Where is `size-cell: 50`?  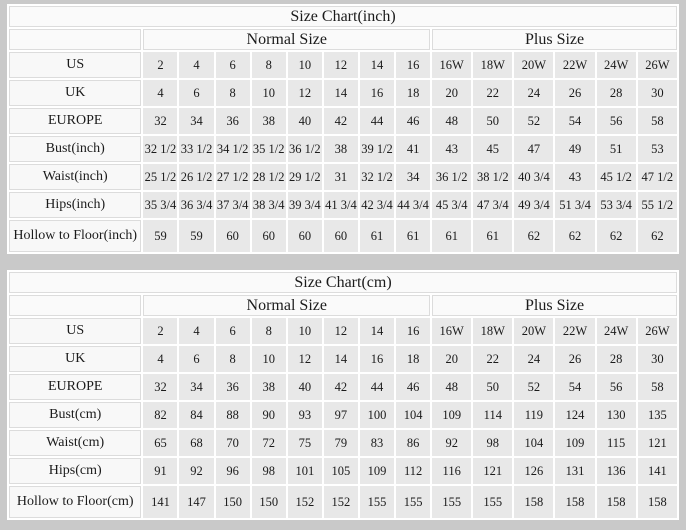 size-cell: 50 is located at coordinates (493, 387).